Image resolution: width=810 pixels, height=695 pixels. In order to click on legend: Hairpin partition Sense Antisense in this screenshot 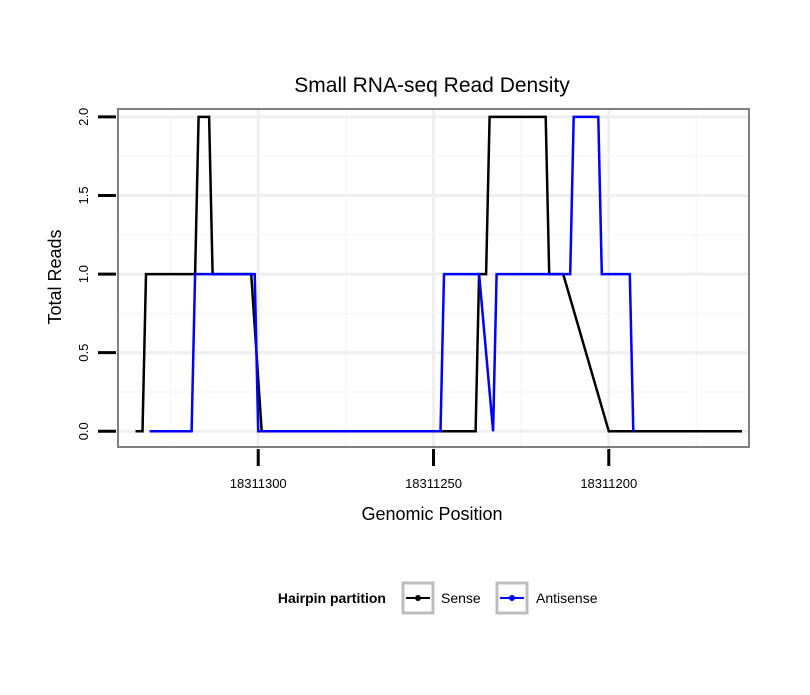, I will do `click(438, 598)`.